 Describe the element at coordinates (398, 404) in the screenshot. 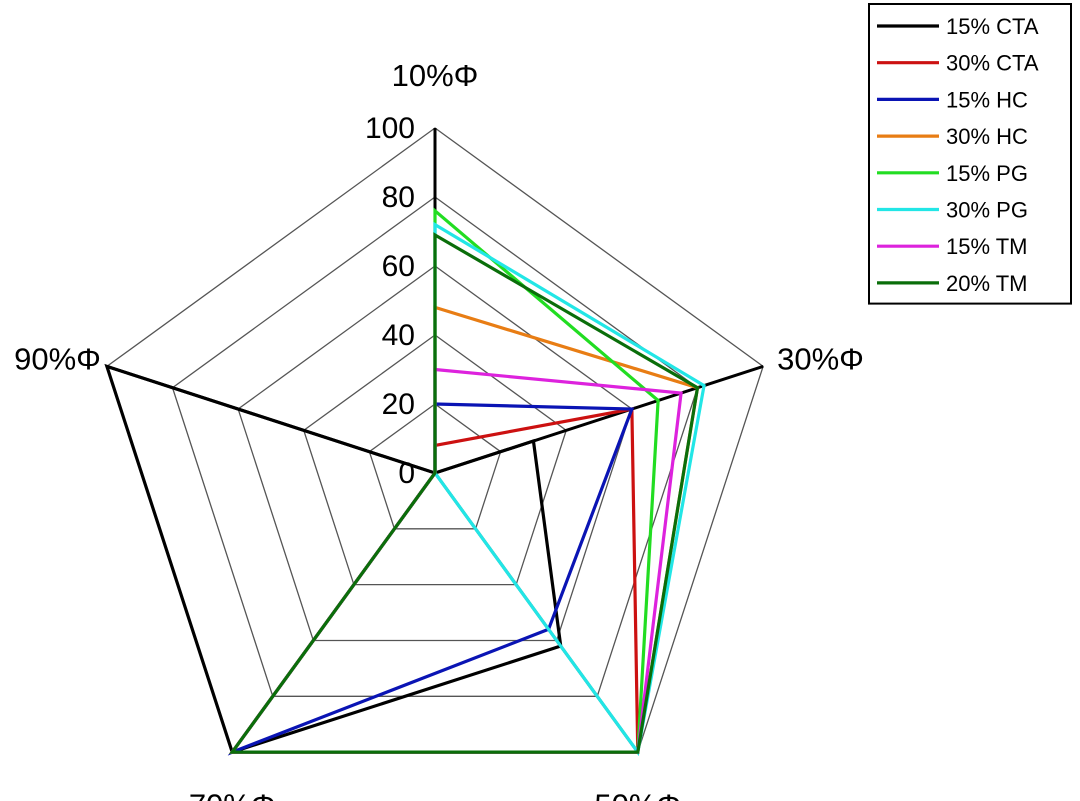

I see `tick-label-20: 20` at that location.